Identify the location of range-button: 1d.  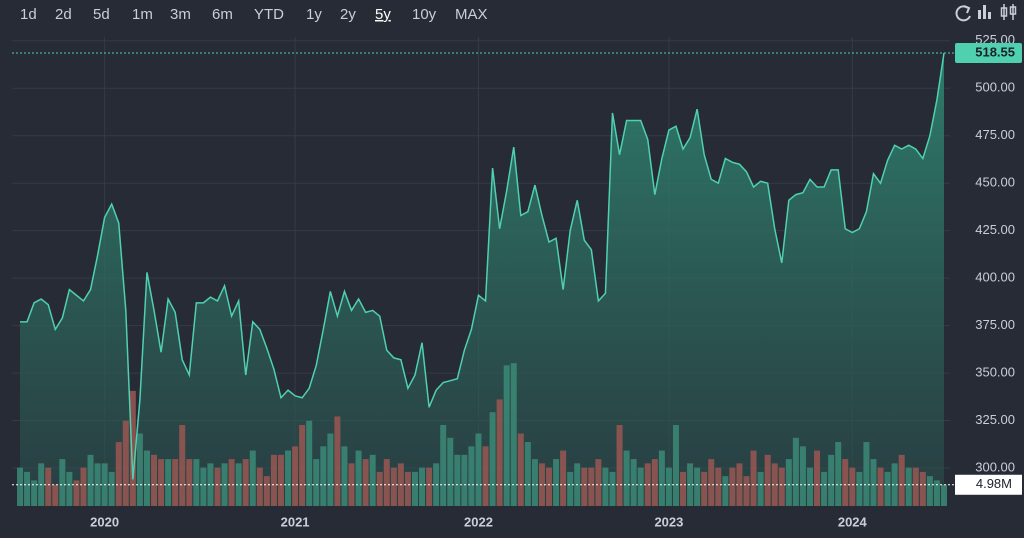
(28, 14).